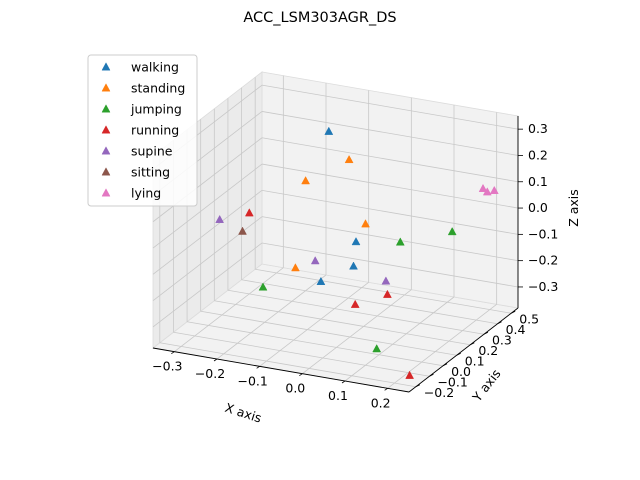 The height and width of the screenshot is (480, 640). Describe the element at coordinates (573, 208) in the screenshot. I see `z-axis-label: Z axis` at that location.